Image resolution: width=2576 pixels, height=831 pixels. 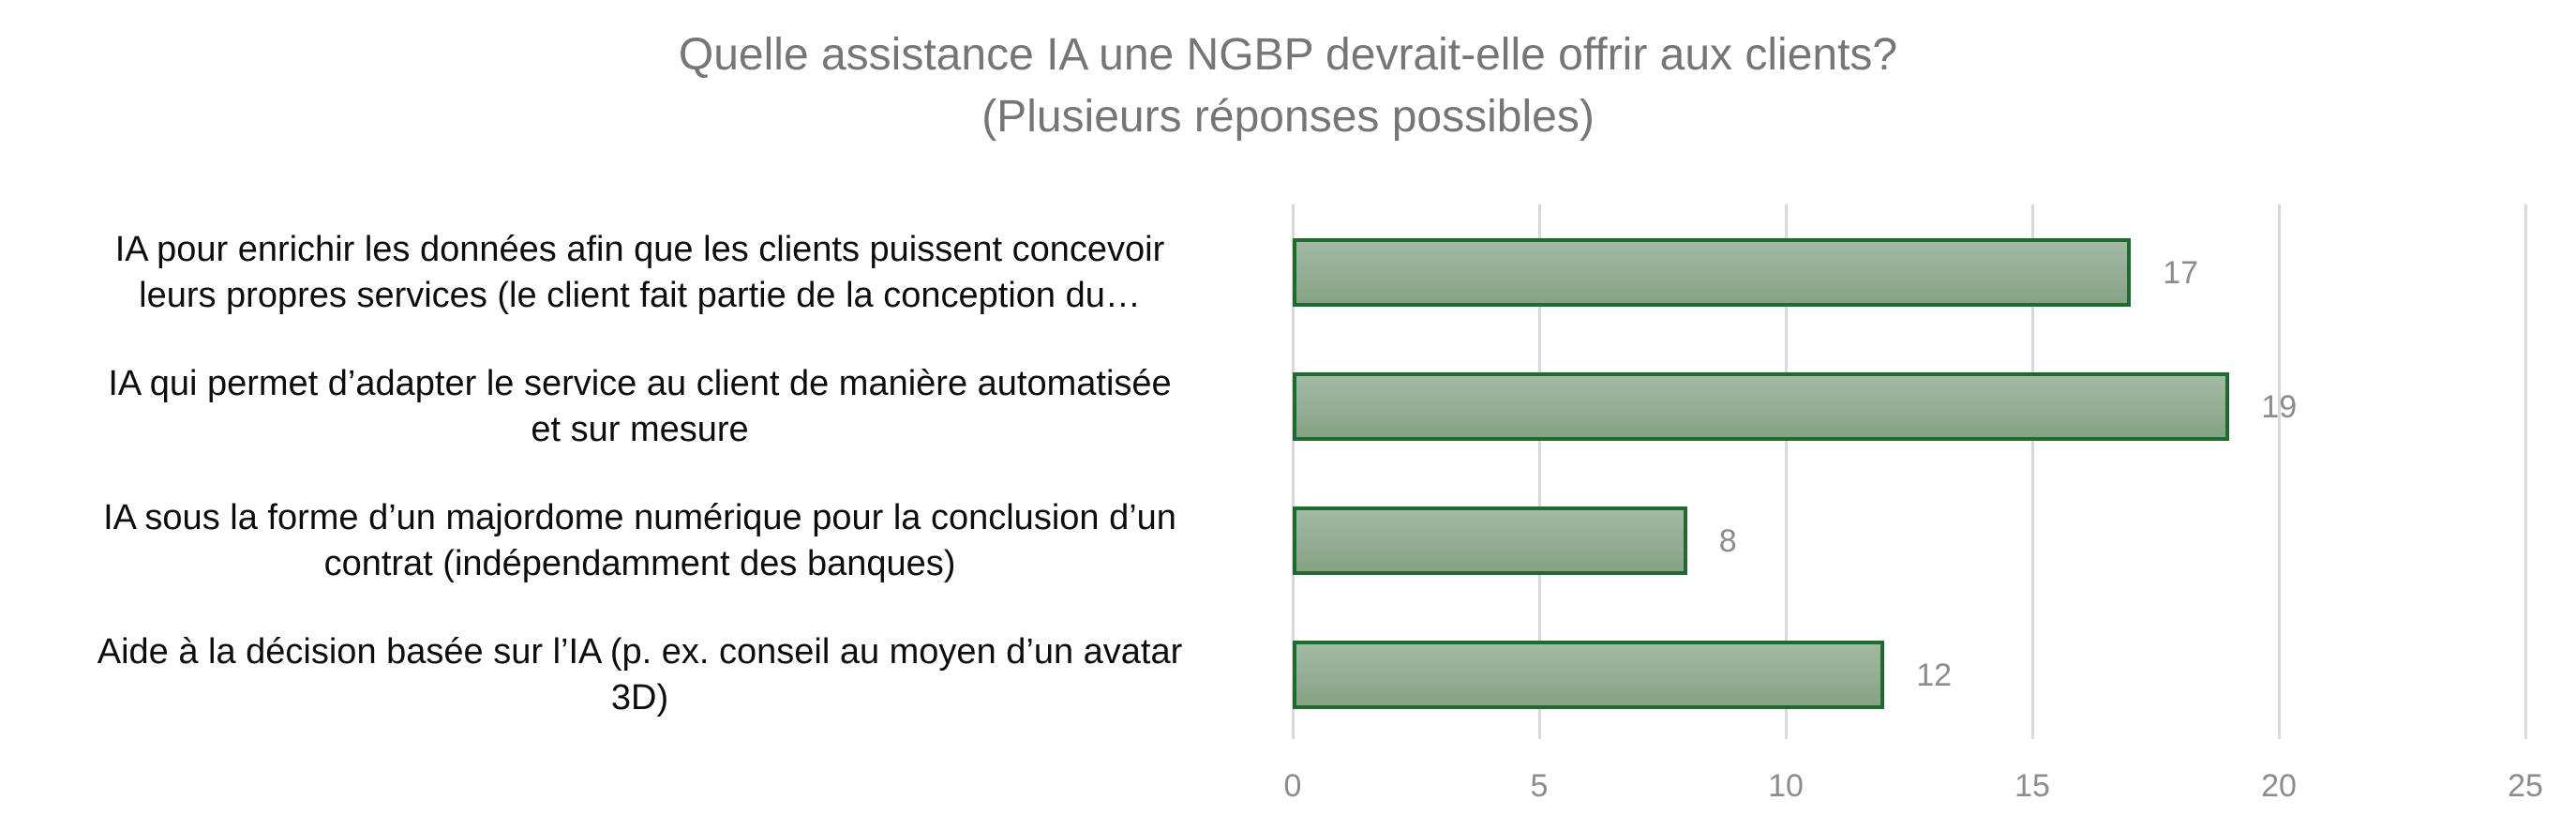 What do you see at coordinates (1727, 540) in the screenshot?
I see `bar-value-label: 8` at bounding box center [1727, 540].